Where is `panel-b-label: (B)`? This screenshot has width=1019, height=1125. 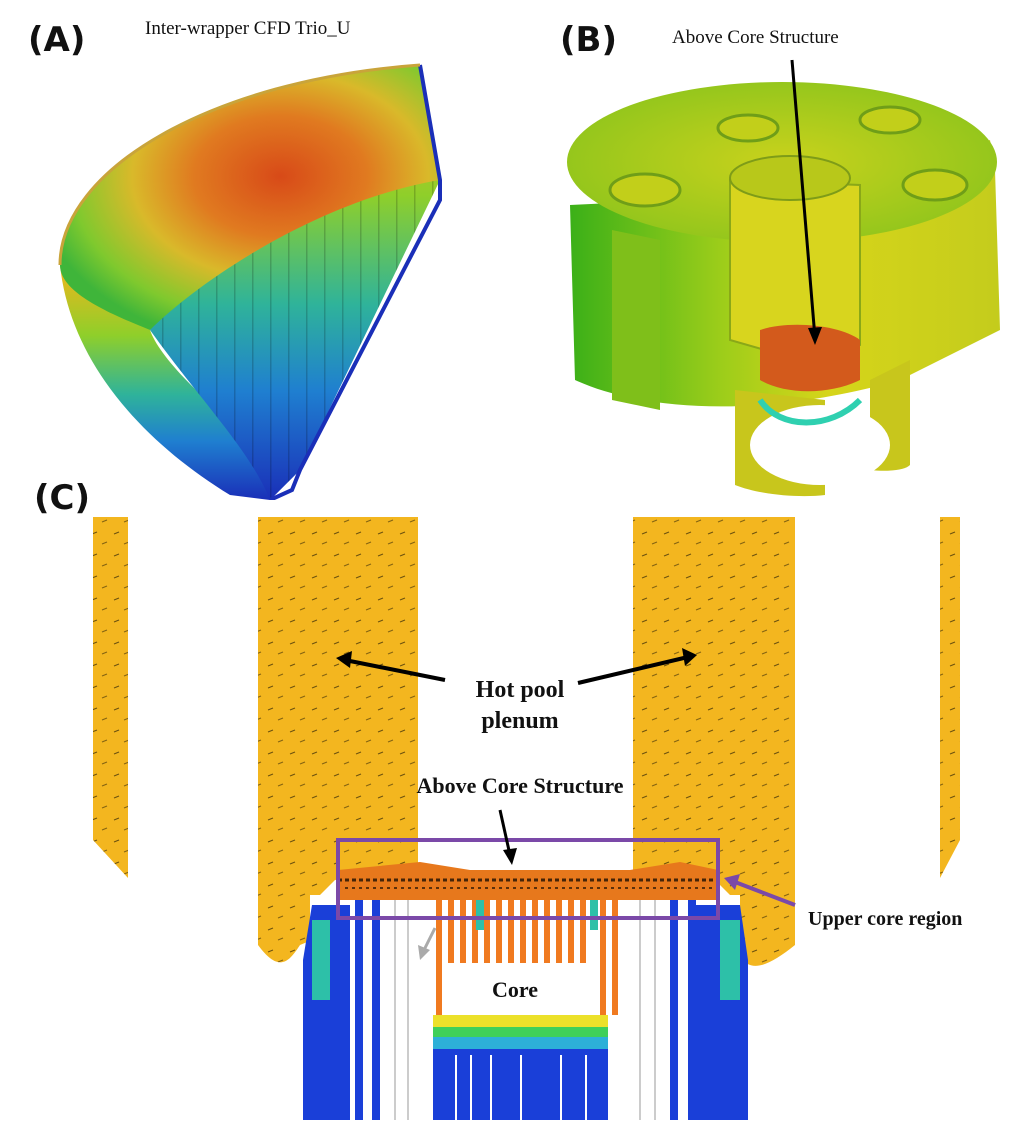
panel-b-label: (B) is located at coordinates (588, 40).